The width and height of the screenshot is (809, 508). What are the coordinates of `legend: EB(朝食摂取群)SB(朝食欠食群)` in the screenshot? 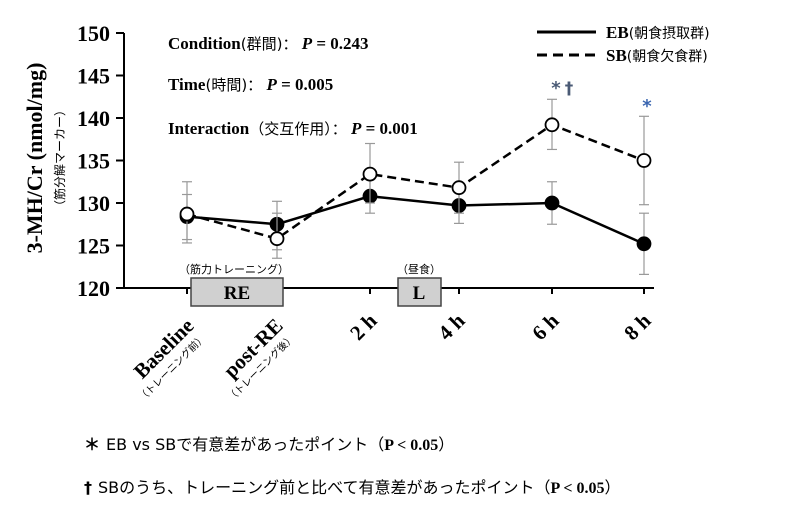 It's located at (623, 44).